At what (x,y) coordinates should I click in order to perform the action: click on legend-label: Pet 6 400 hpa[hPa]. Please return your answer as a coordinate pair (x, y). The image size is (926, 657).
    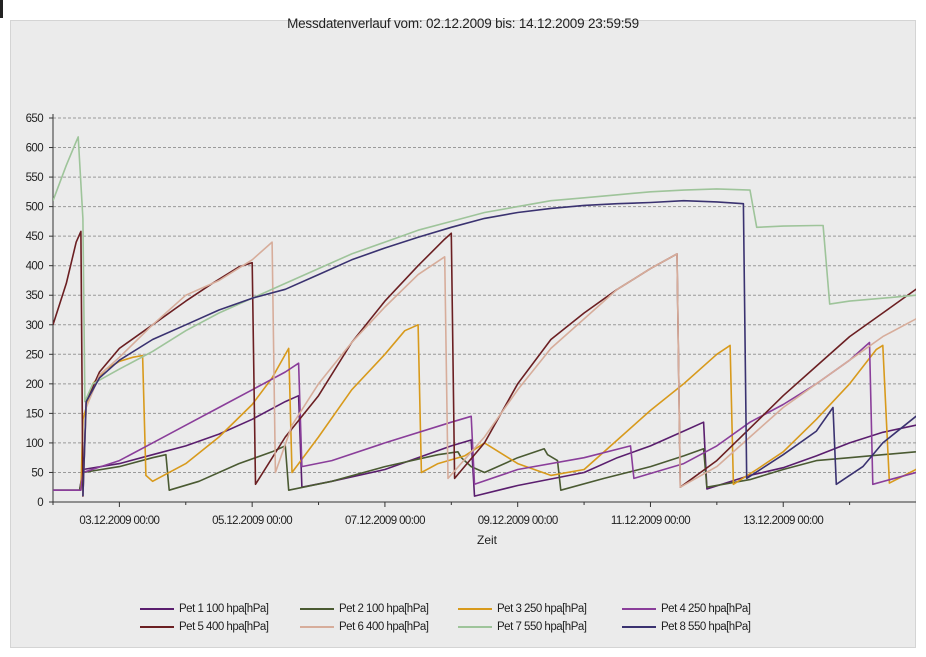
    Looking at the image, I should click on (384, 627).